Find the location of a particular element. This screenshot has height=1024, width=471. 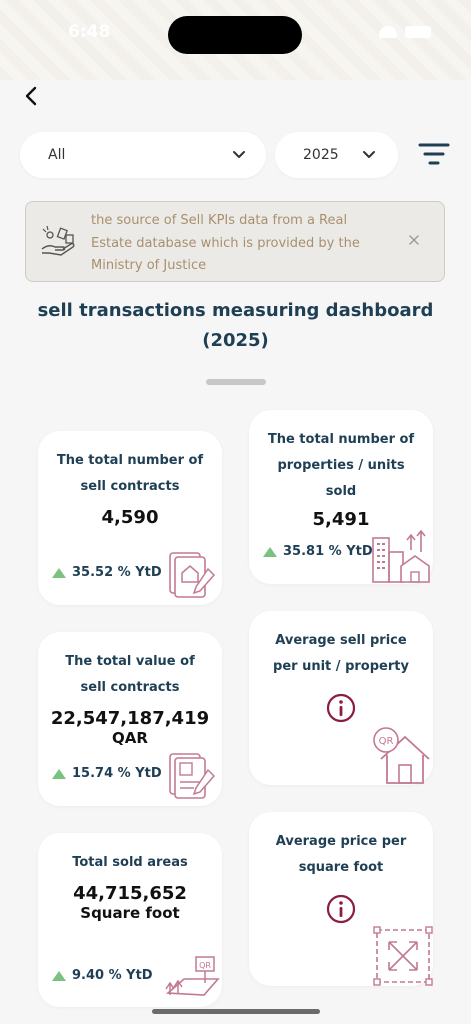

year-select-value: 2025 is located at coordinates (321, 155).